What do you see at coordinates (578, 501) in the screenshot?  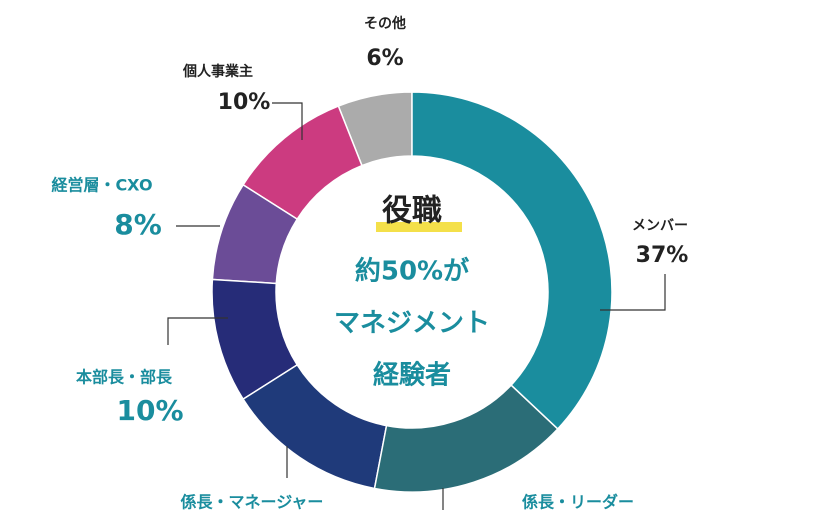 I see `category-label: 係長・リーダー` at bounding box center [578, 501].